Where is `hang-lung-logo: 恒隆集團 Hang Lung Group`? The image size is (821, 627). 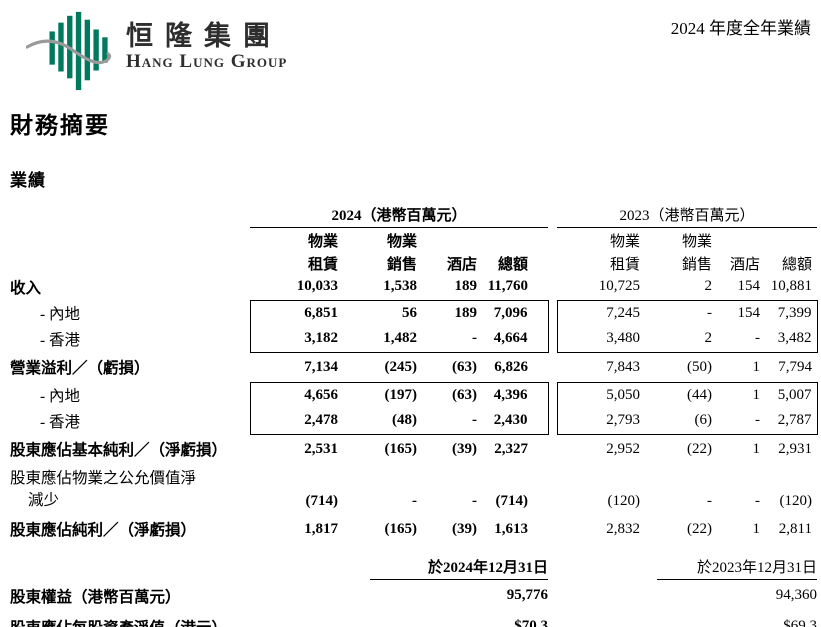
hang-lung-logo: 恒隆集團 Hang Lung Group is located at coordinates (156, 50).